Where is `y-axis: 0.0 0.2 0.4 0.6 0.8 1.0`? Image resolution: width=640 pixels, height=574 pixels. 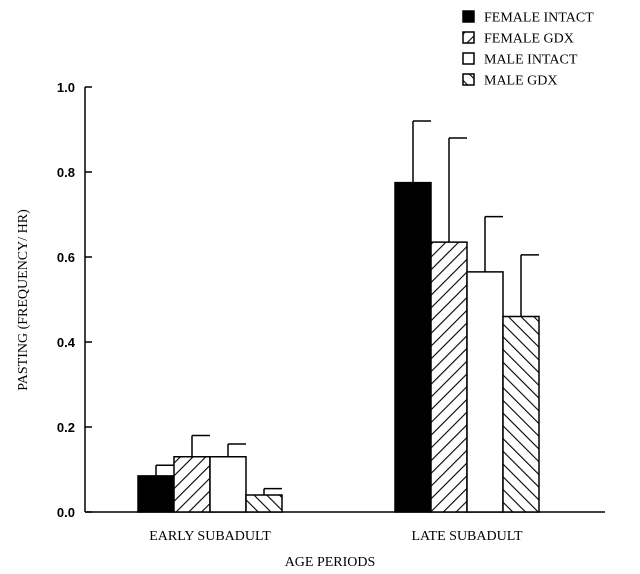
y-axis: 0.0 0.2 0.4 0.6 0.8 1.0 is located at coordinates (74, 300).